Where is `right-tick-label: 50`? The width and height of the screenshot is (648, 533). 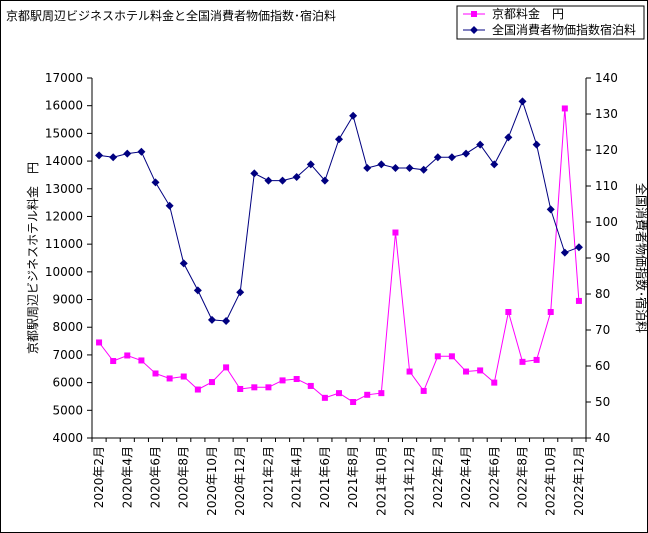 right-tick-label: 50 is located at coordinates (602, 402).